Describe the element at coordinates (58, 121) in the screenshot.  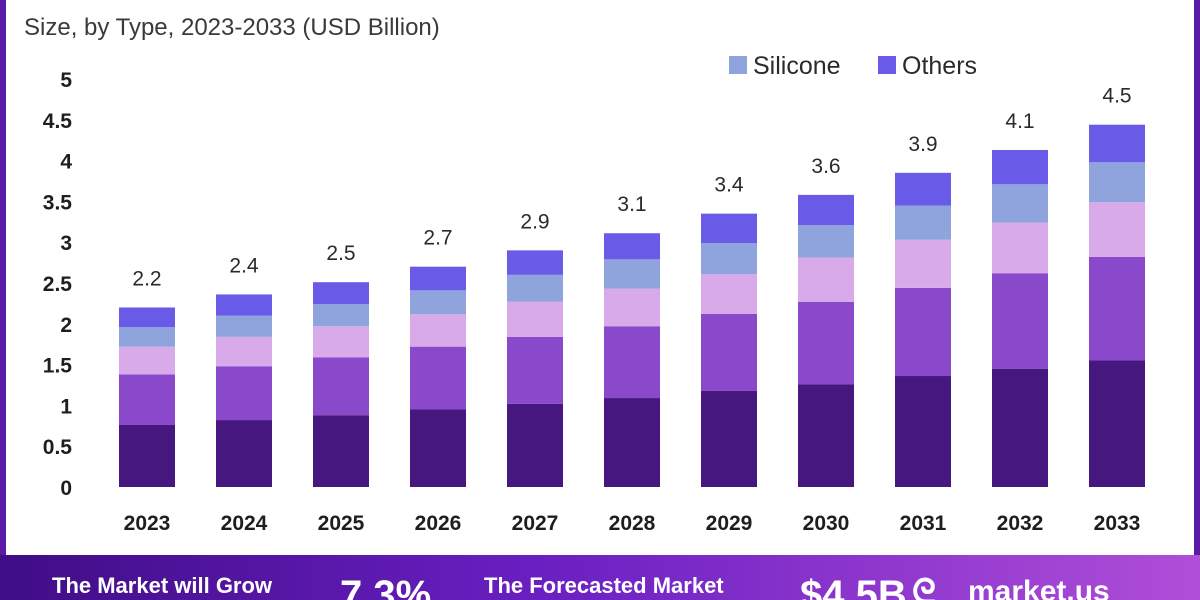
I see `y-tick-label: 4.5` at that location.